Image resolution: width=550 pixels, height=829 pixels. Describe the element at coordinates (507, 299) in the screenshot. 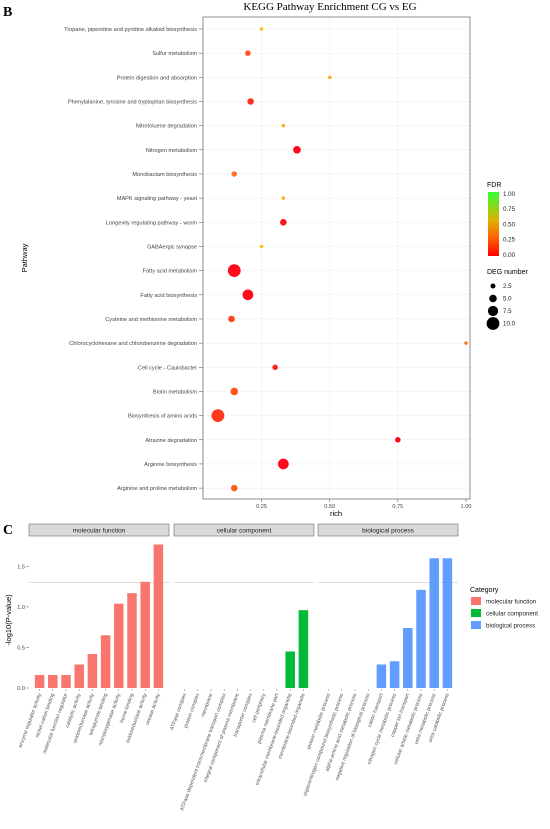

I see `size-legend-label: 5.0` at that location.